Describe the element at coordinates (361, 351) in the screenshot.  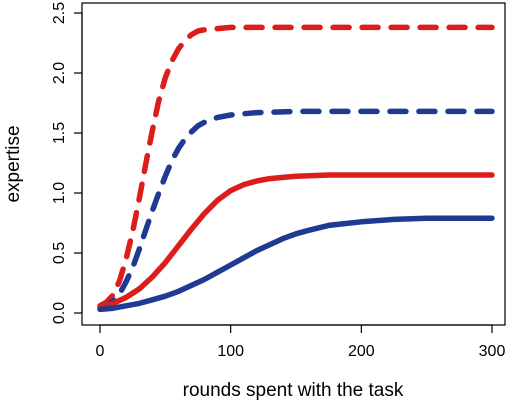
I see `x-tick-label: 200` at that location.